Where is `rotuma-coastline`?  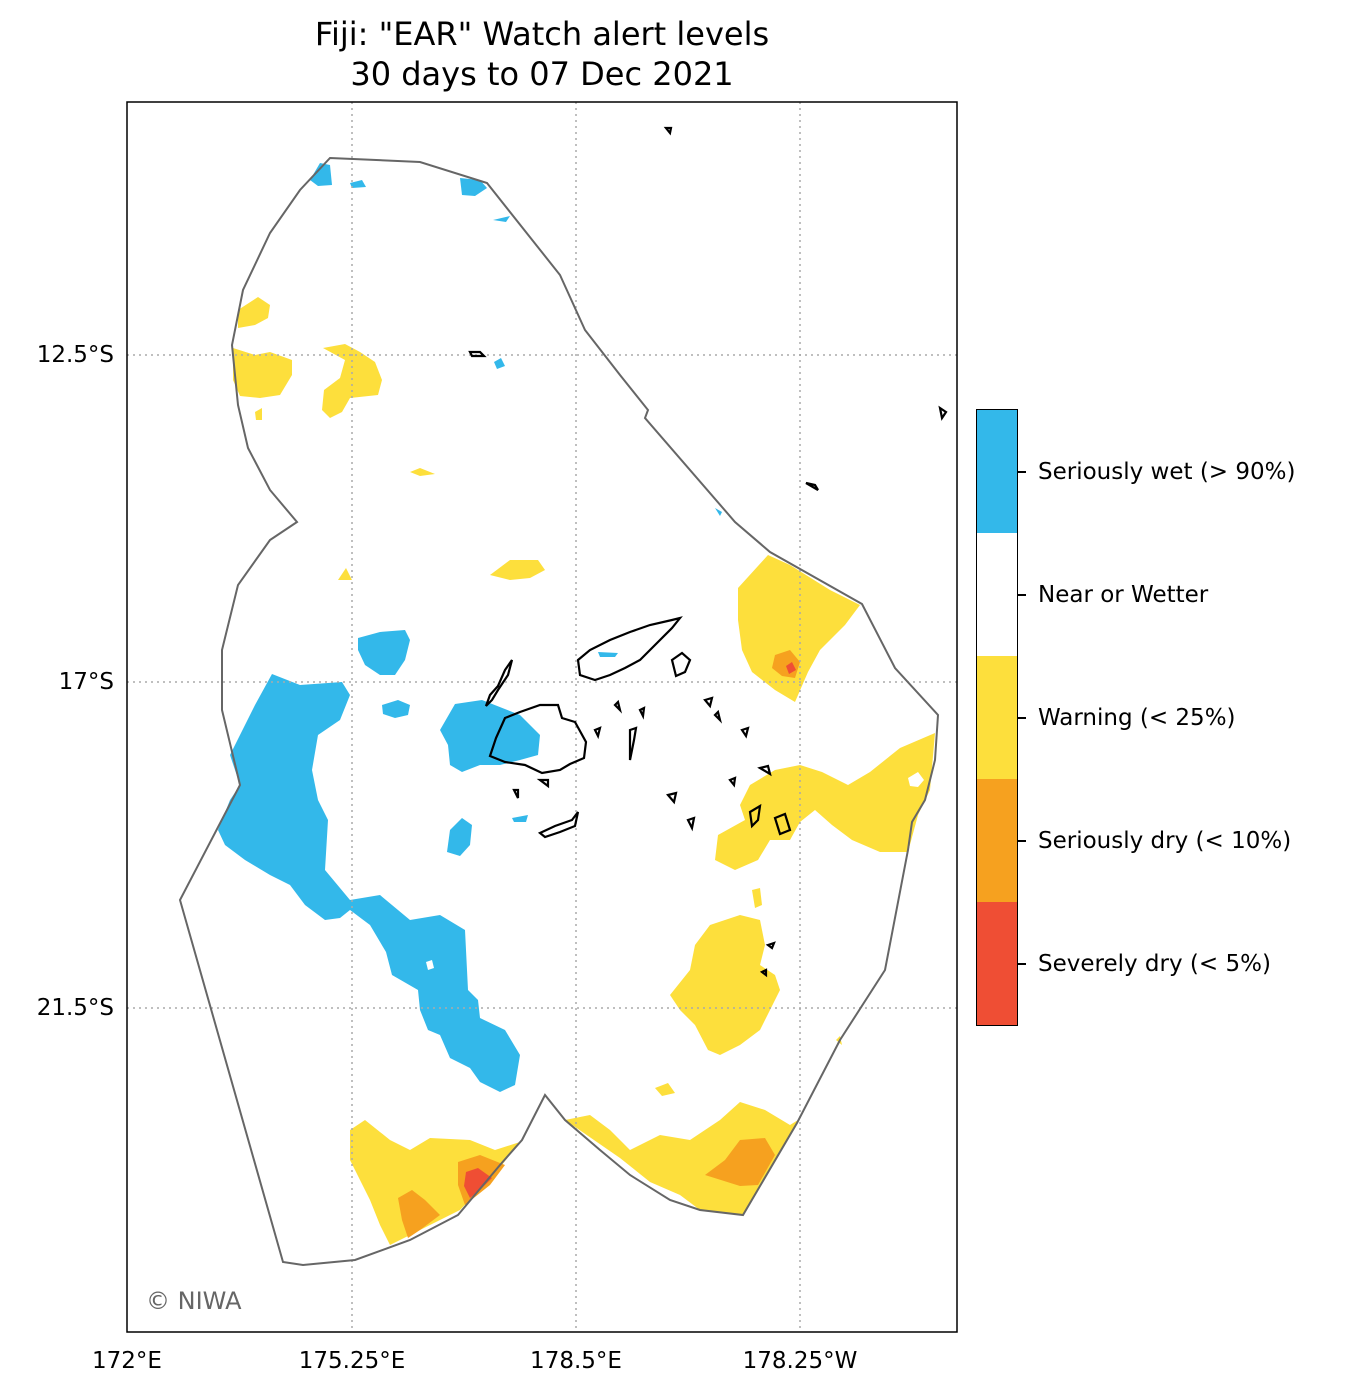 rotuma-coastline is located at coordinates (668, 131).